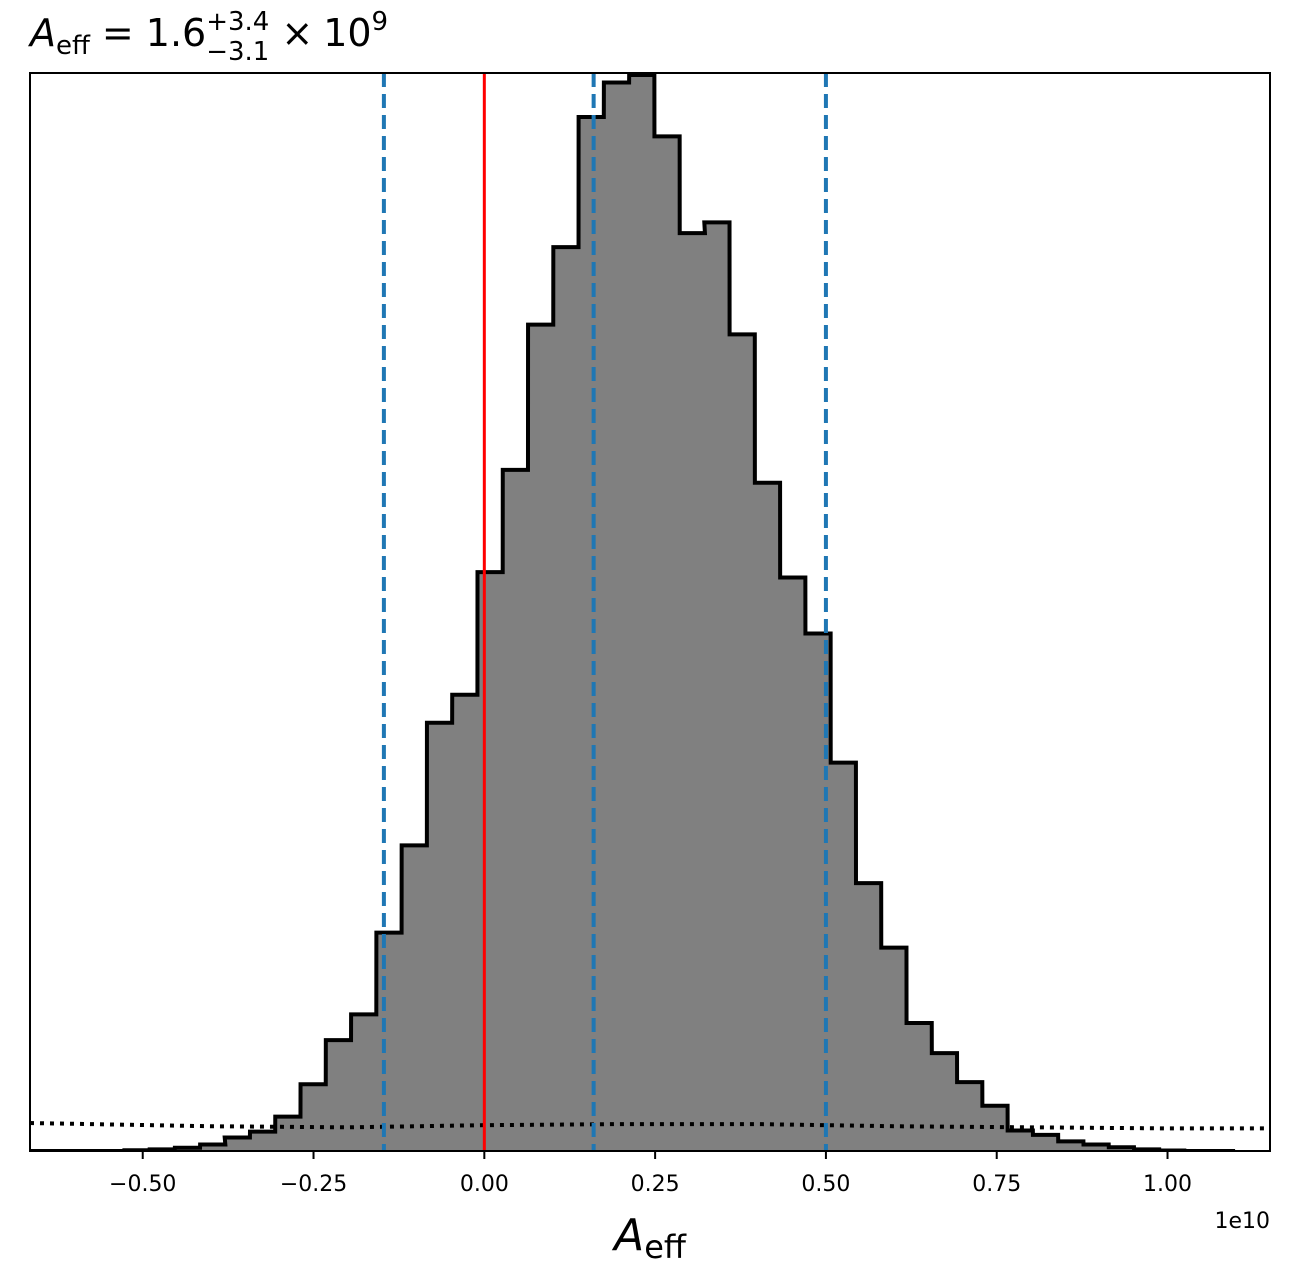 The height and width of the screenshot is (1278, 1289). What do you see at coordinates (1242, 1221) in the screenshot?
I see `x-axis-offset-label: 1e10` at bounding box center [1242, 1221].